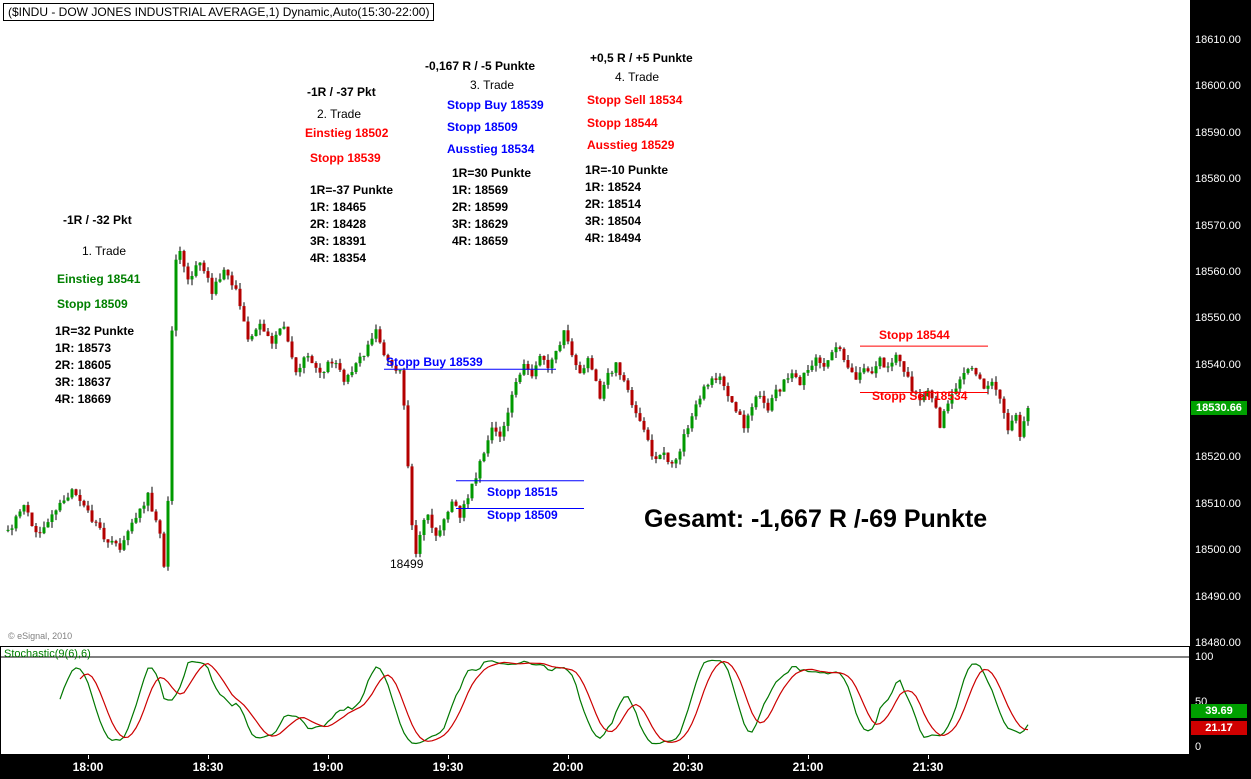  Describe the element at coordinates (1218, 132) in the screenshot. I see `price-axis-label: 18590.00` at that location.